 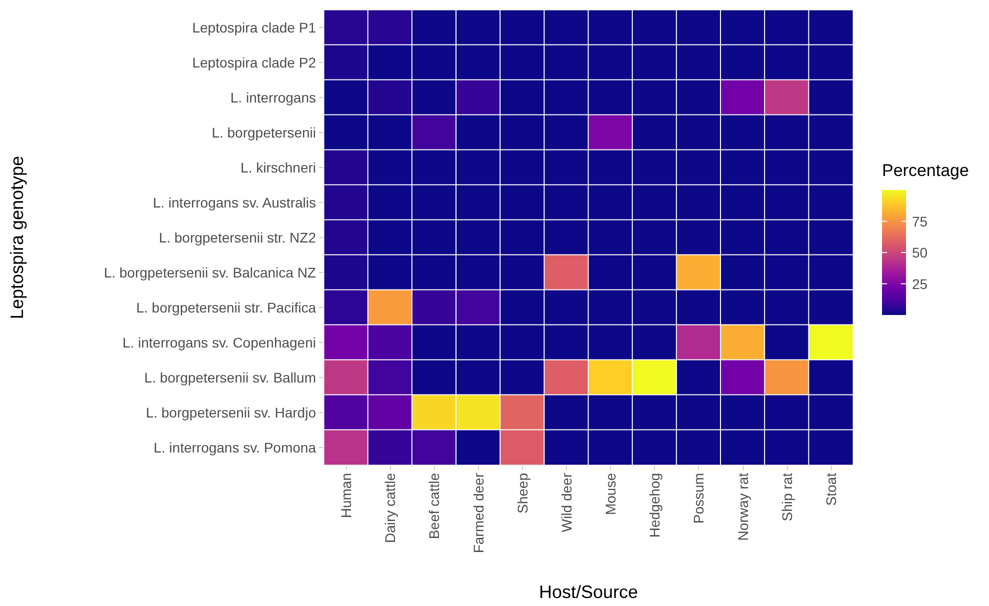 I want to click on color-bar-label: 25, so click(x=920, y=284).